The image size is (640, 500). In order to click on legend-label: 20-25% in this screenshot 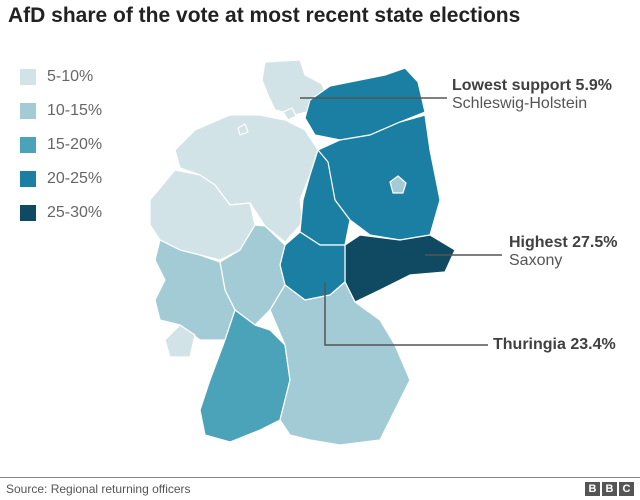, I will do `click(75, 178)`.